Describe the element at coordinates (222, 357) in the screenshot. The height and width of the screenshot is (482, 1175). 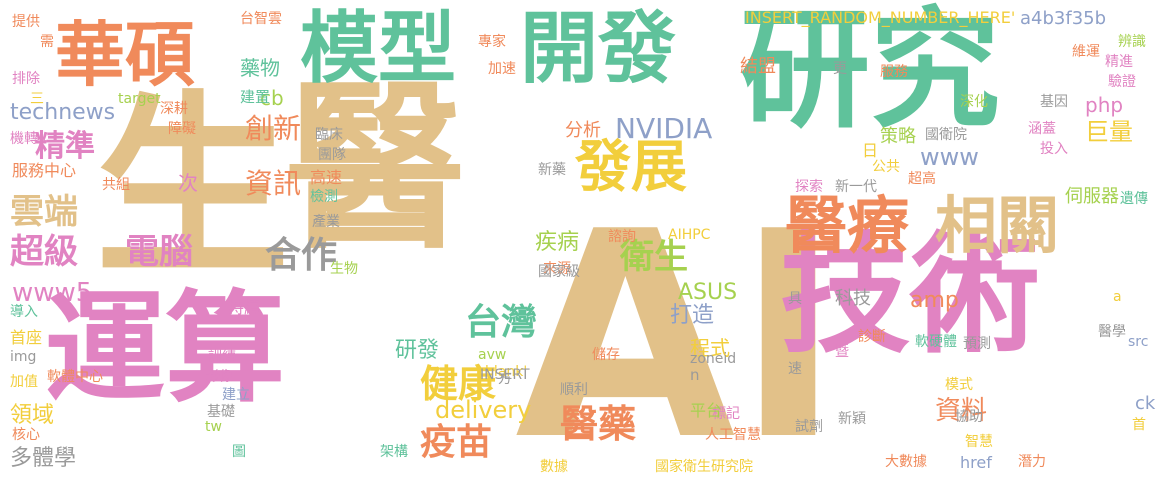
I see `cloud-word: 訓練` at that location.